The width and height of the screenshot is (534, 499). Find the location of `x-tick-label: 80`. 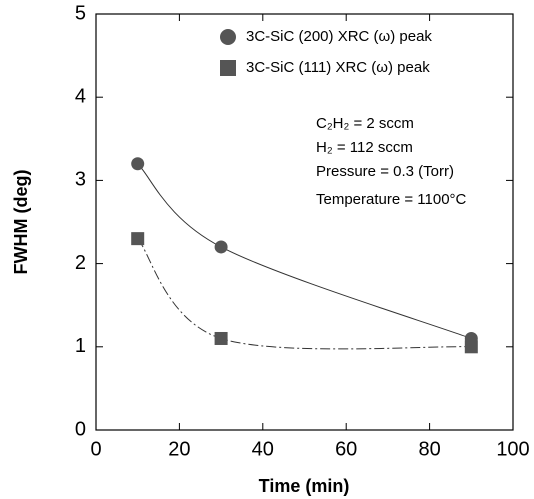

x-tick-label: 80 is located at coordinates (429, 449).